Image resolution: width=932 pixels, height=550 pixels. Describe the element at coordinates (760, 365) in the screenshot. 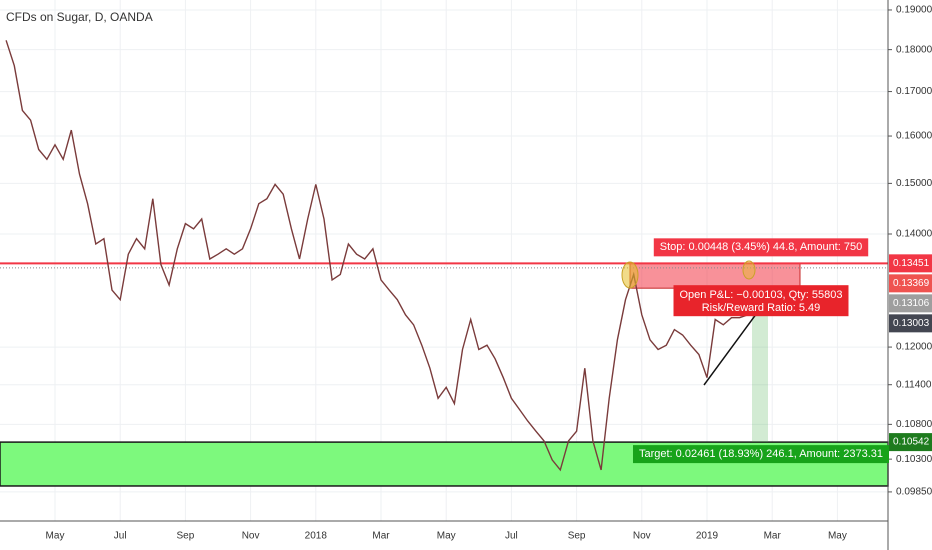

I see `reward-box` at that location.